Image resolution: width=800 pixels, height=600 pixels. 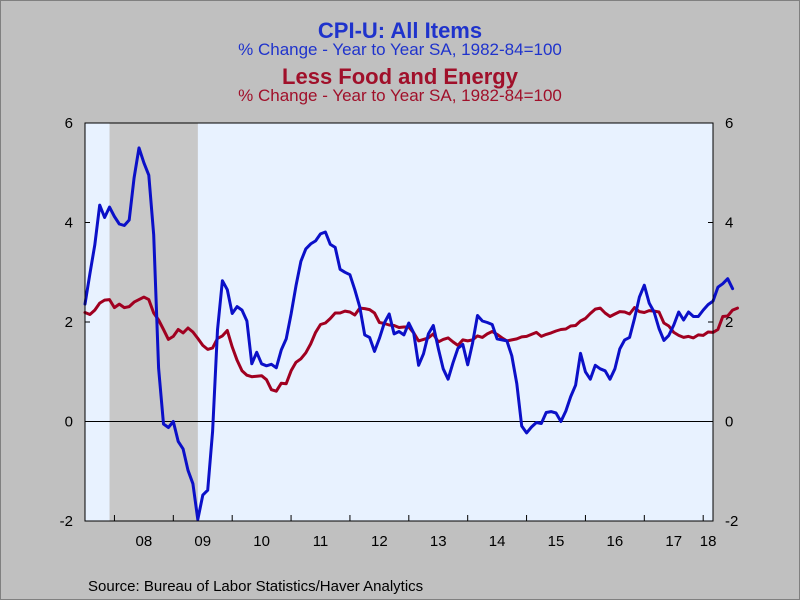 I want to click on chart-subtitle: % Change - Year to Year SA, 1982-84=100, so click(x=400, y=49).